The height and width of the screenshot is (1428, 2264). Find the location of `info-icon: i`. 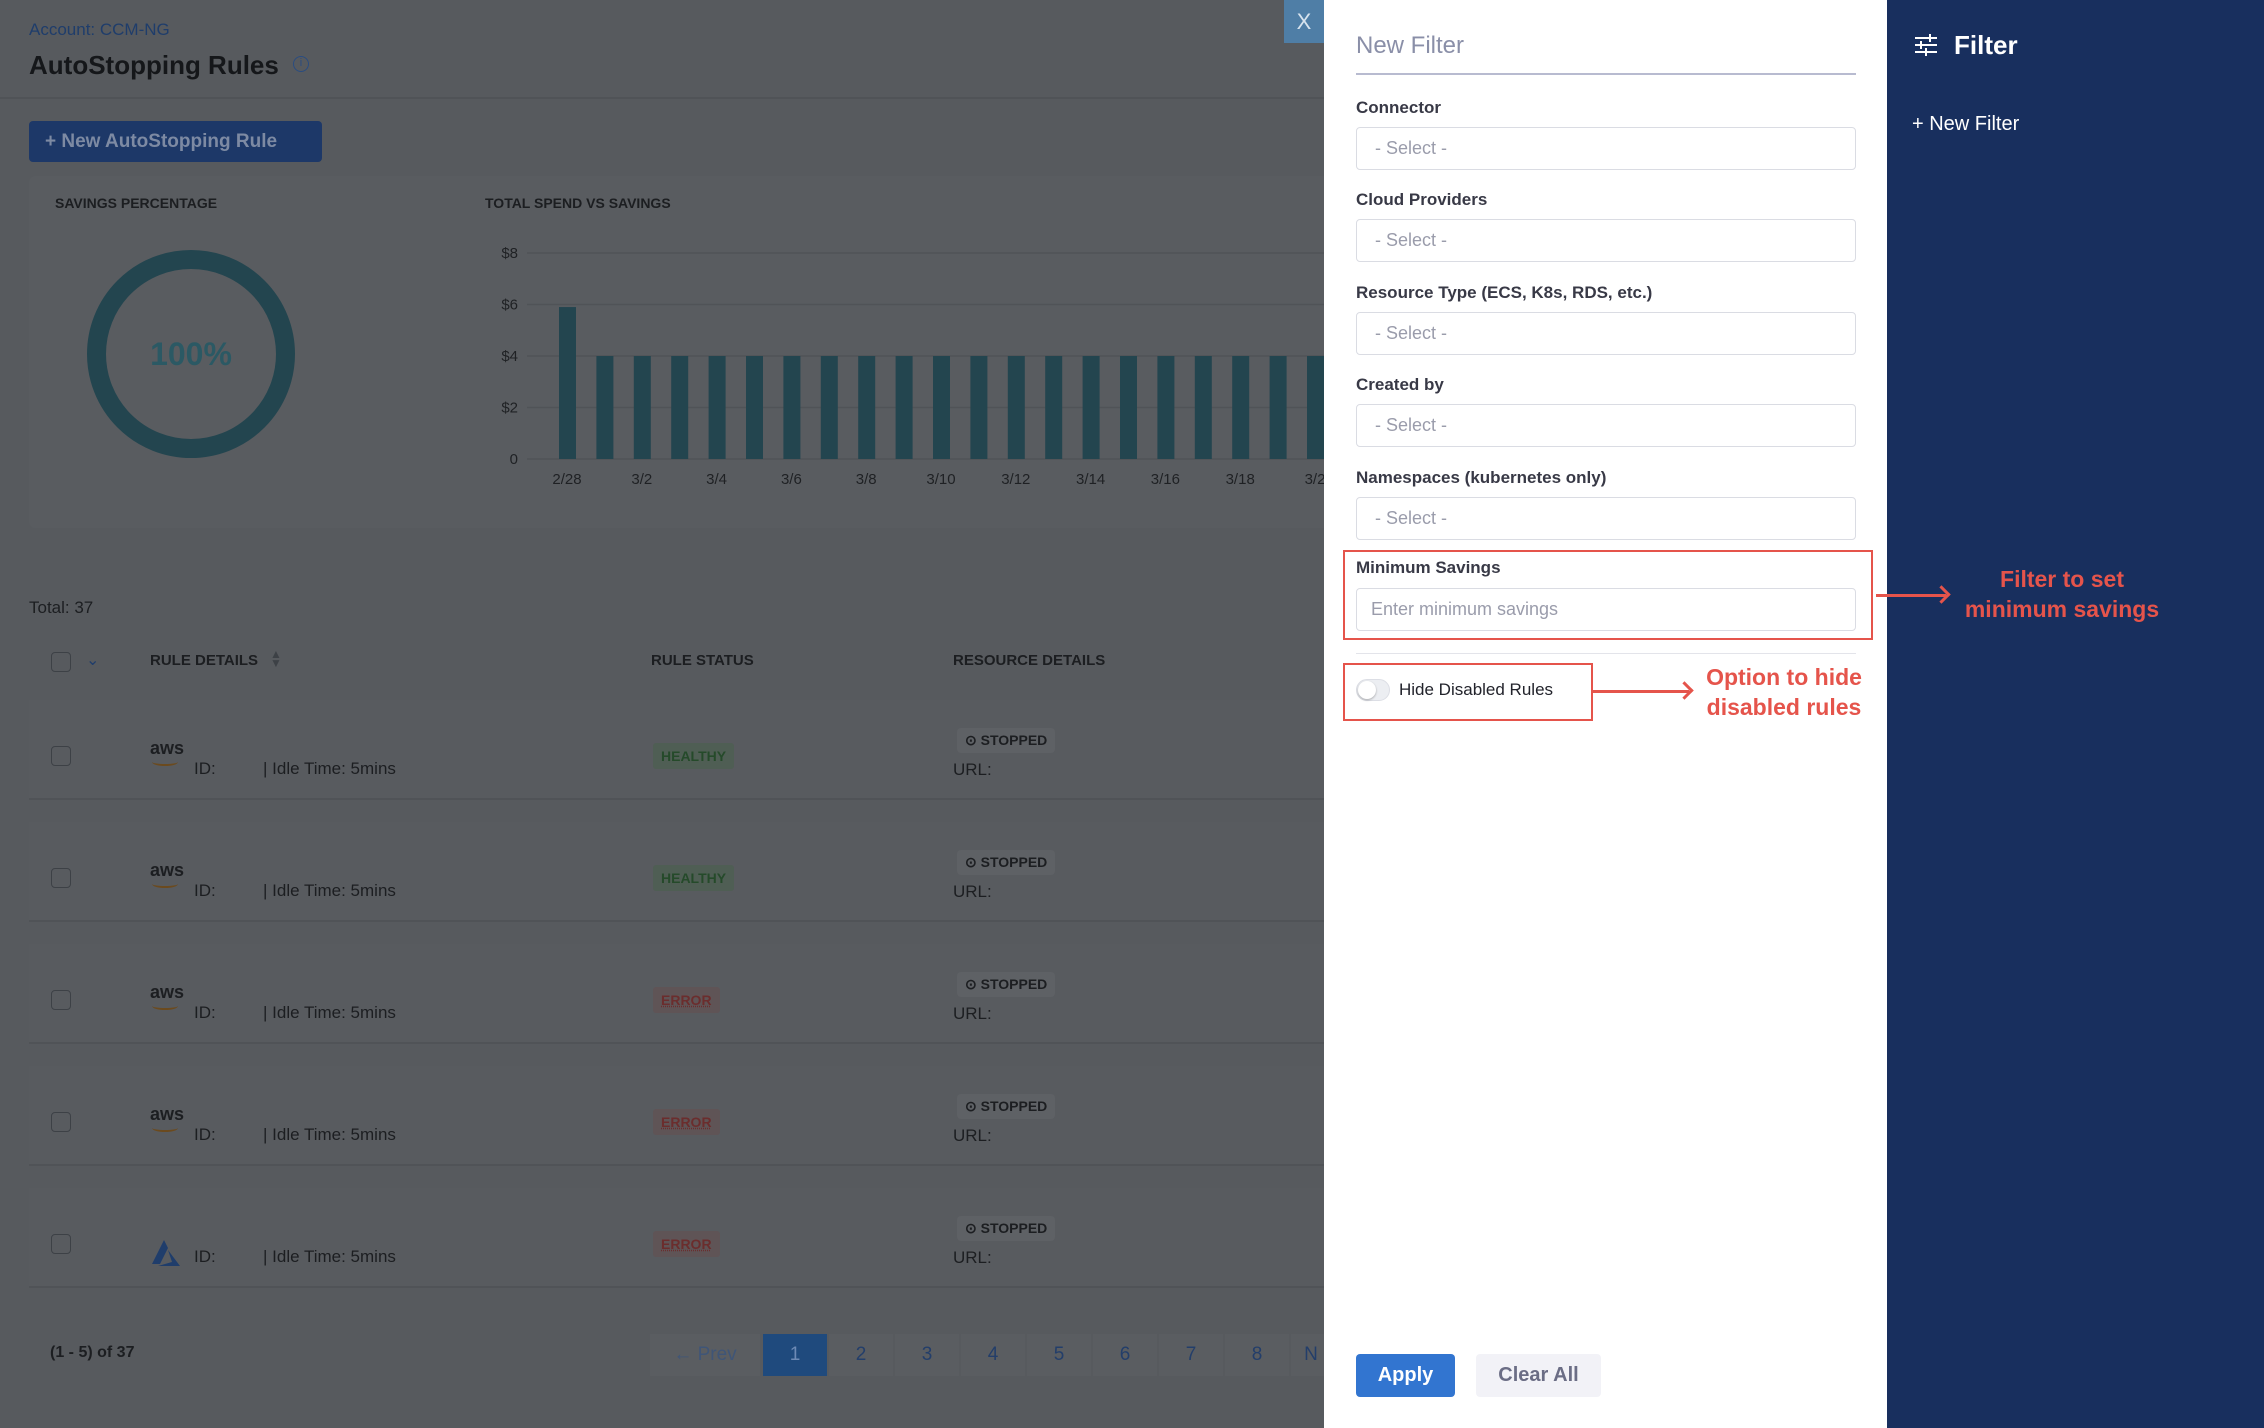

info-icon: i is located at coordinates (301, 64).